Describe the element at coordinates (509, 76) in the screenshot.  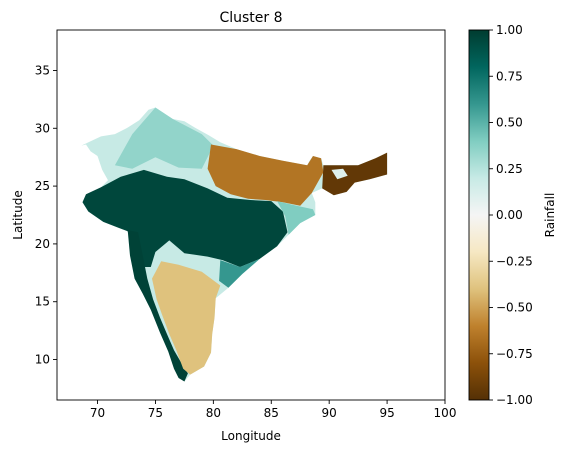
I see `colorbar-tick-label: 0.75` at that location.